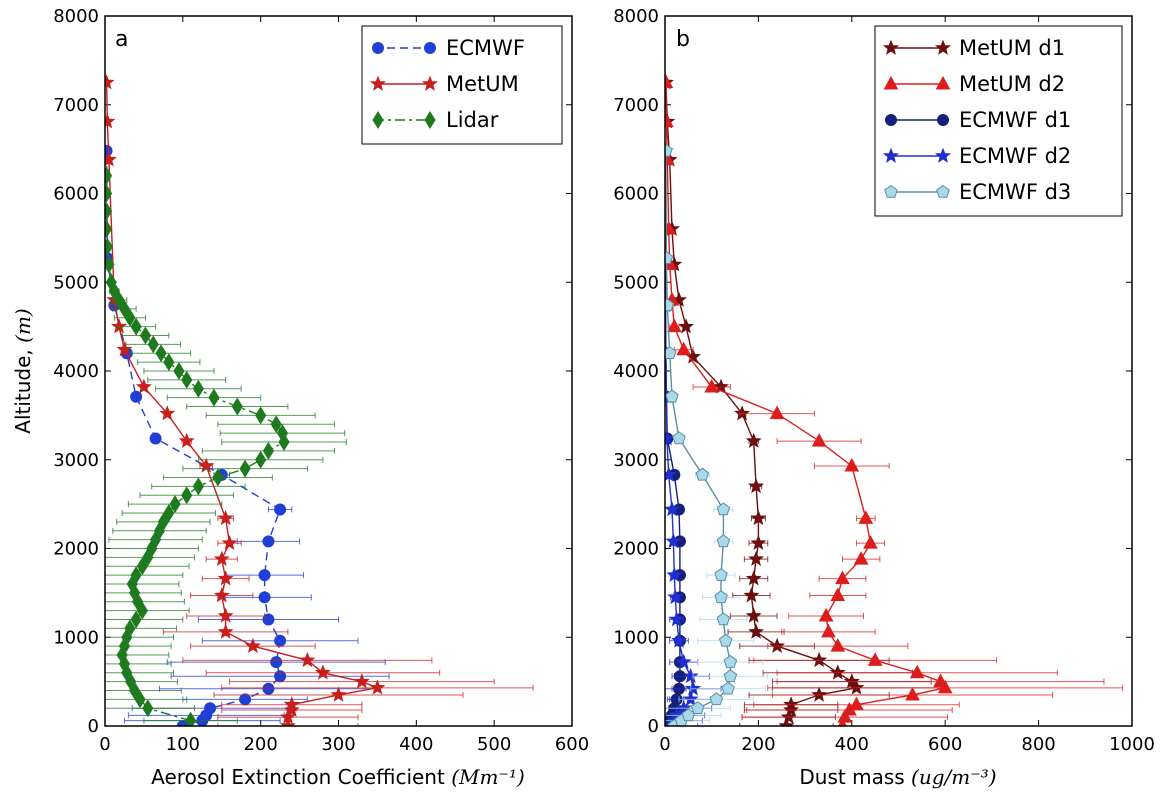 This screenshot has height=796, width=1170. What do you see at coordinates (430, 83) in the screenshot?
I see `panel-a-legend-marker-metum` at bounding box center [430, 83].